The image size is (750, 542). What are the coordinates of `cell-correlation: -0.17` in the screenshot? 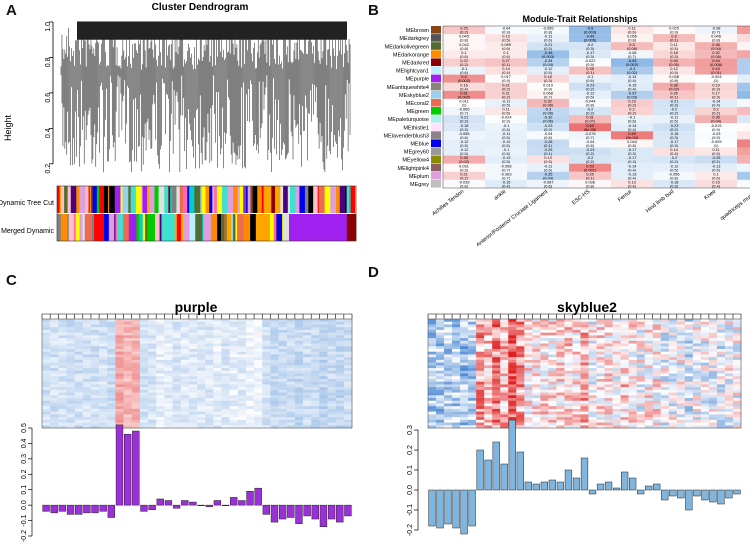 It's located at (674, 141).